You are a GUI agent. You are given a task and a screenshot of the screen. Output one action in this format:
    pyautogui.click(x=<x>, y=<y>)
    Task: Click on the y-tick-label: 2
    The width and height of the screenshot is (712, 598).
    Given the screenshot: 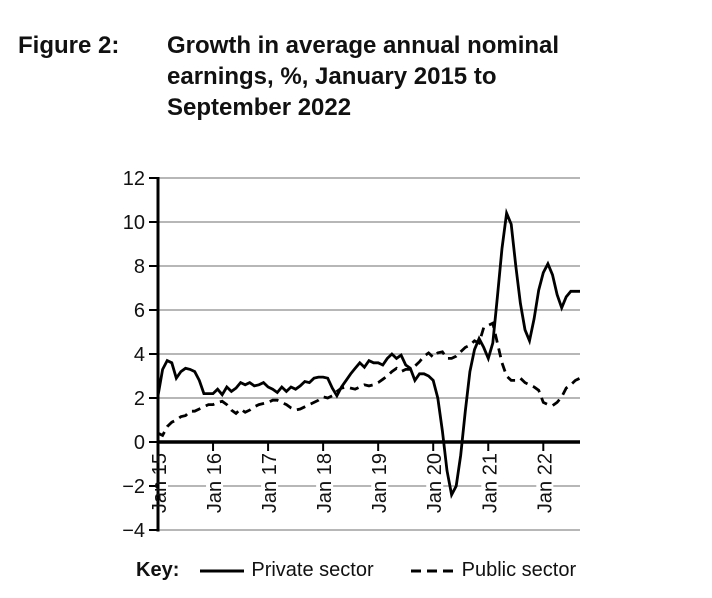 What is the action you would take?
    pyautogui.click(x=139, y=399)
    